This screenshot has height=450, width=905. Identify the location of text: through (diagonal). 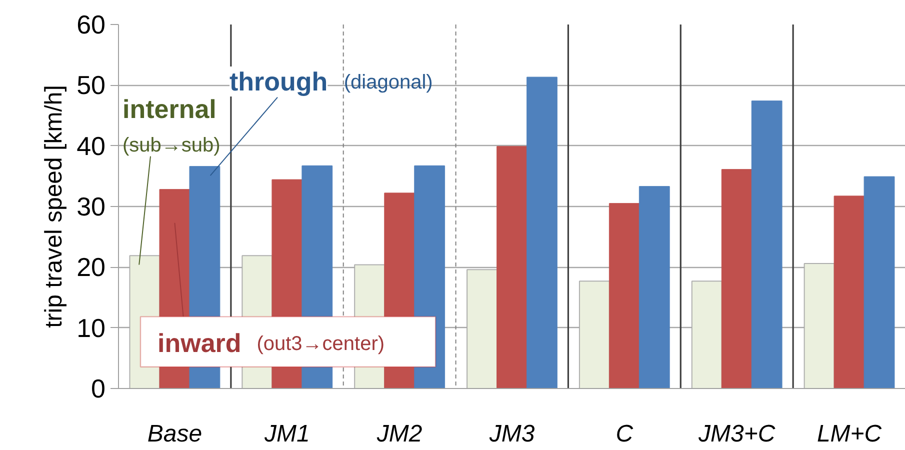
(331, 81).